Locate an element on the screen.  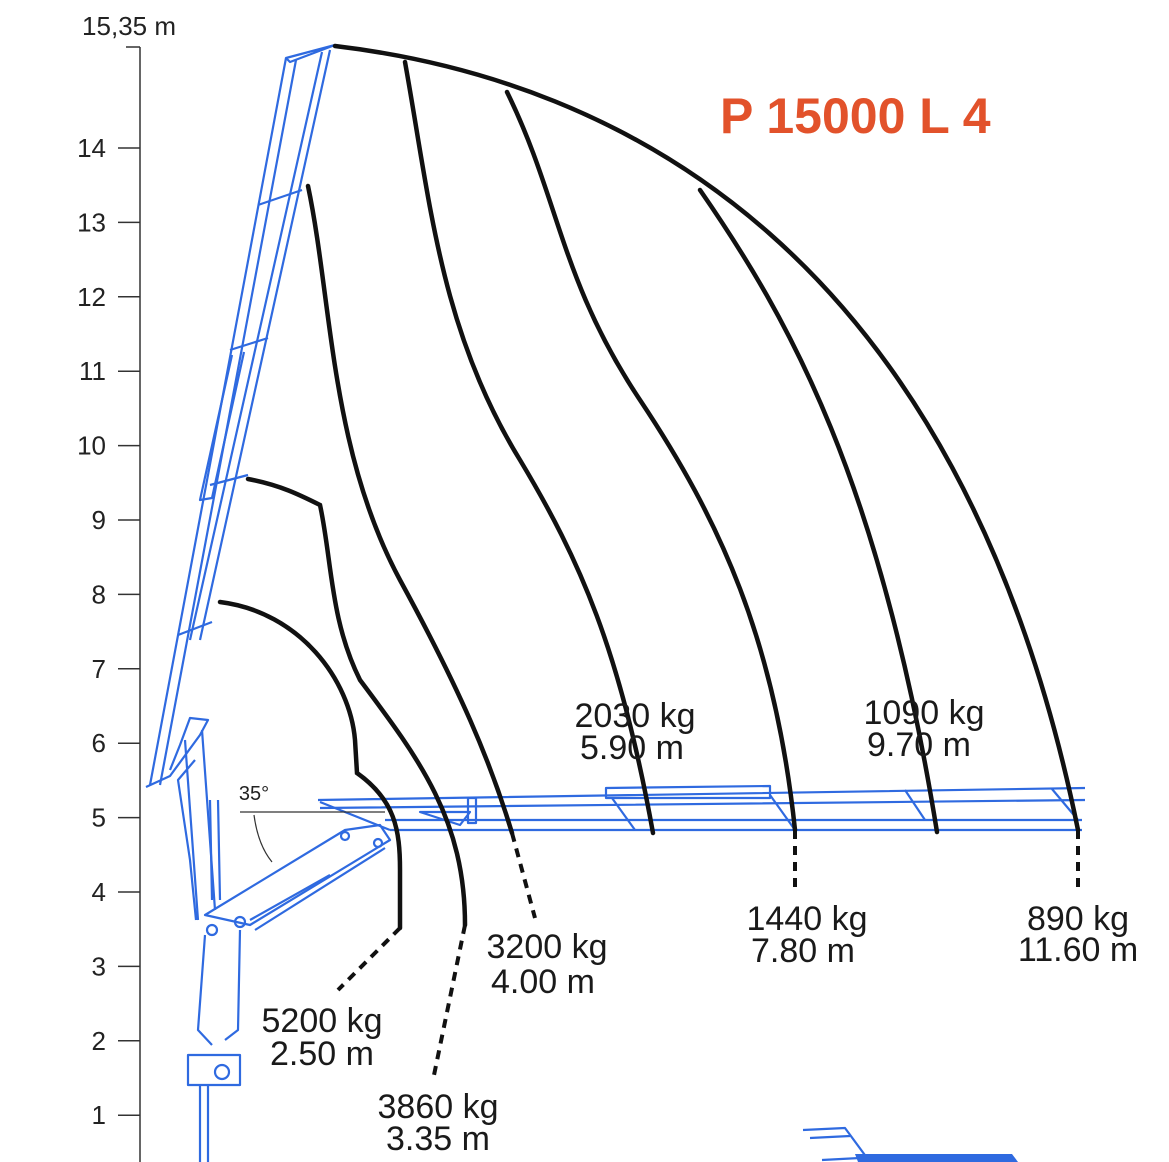
curve-3860kg-dash is located at coordinates (449, 1002).